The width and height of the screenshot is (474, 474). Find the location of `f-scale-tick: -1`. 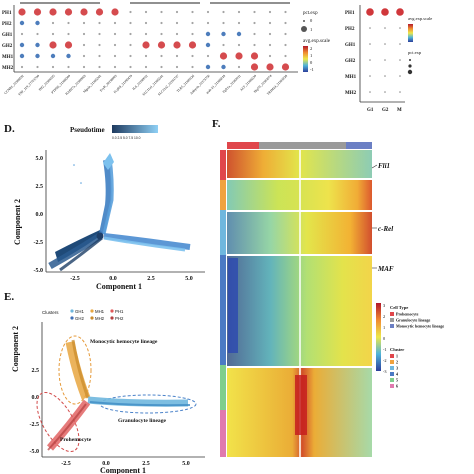

f-scale-tick: -1 is located at coordinates (385, 349).